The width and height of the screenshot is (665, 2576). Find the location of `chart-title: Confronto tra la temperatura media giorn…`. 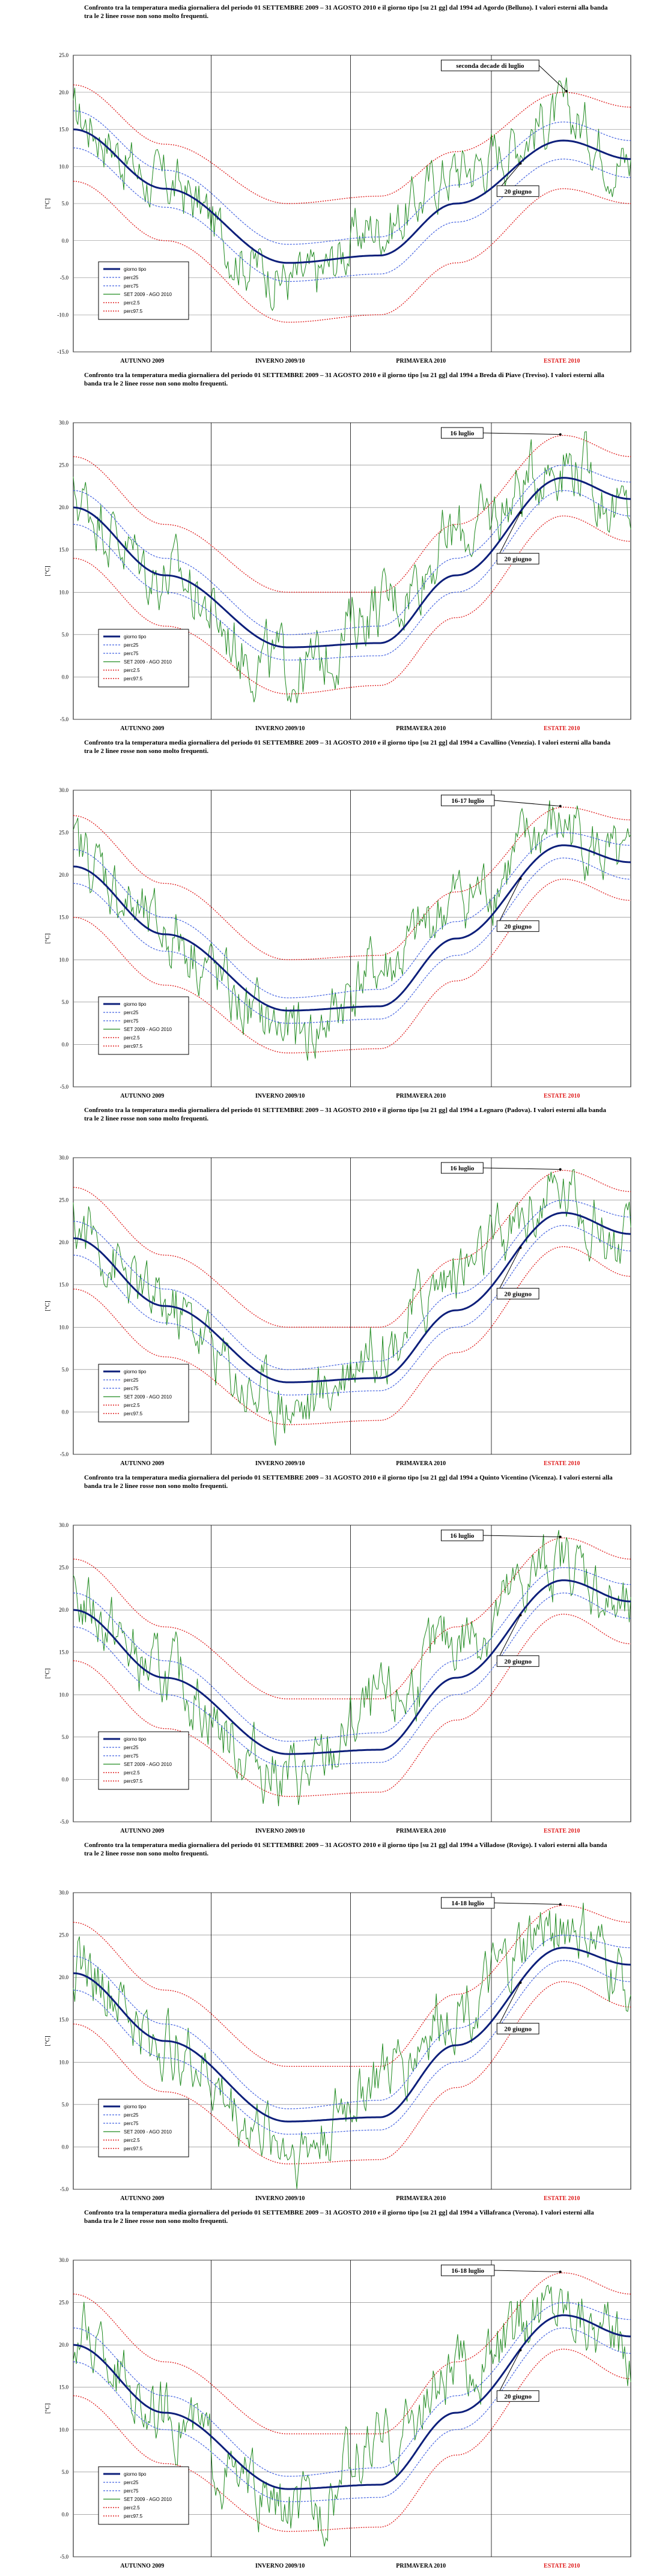

chart-title: Confronto tra la temperatura media giorn… is located at coordinates (339, 2217).